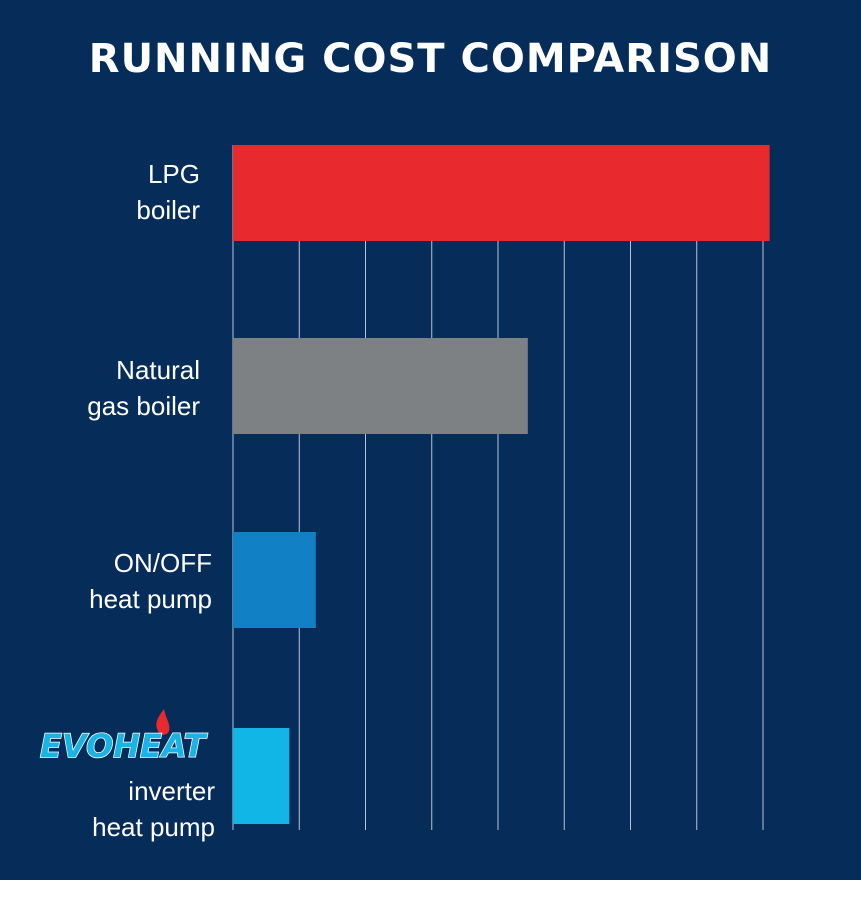  Describe the element at coordinates (150, 581) in the screenshot. I see `category-label-onoff-heat-pump: ON/OFF heat pump` at that location.